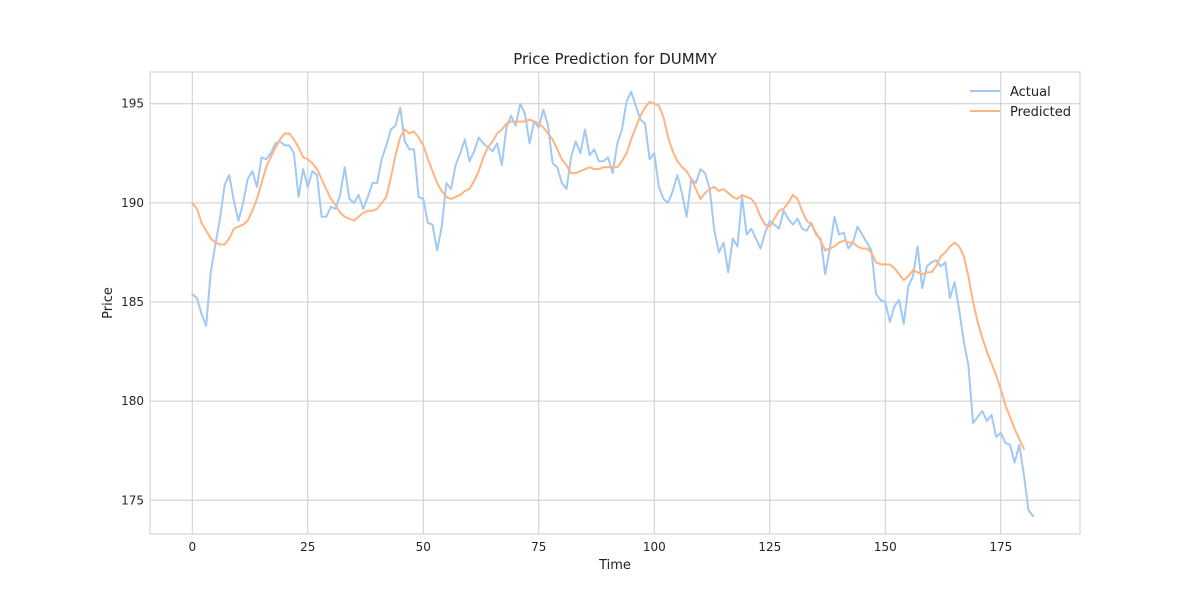 This screenshot has width=1200, height=600. What do you see at coordinates (654, 547) in the screenshot?
I see `x-tick-label: 100` at bounding box center [654, 547].